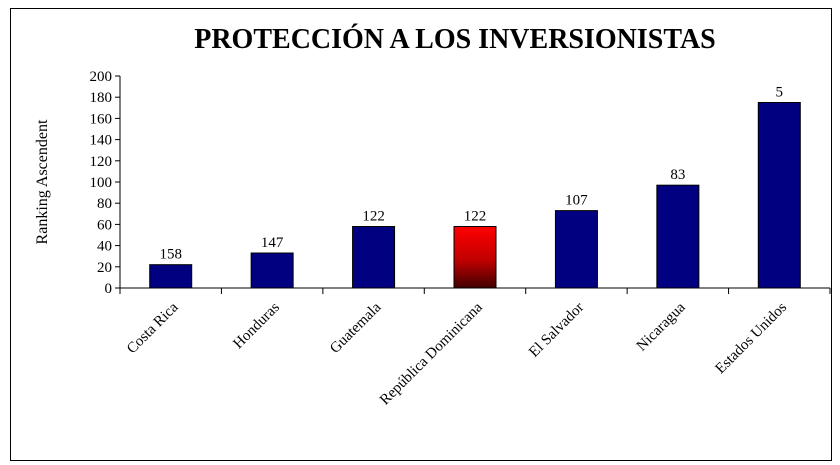 The image size is (840, 465). What do you see at coordinates (101, 77) in the screenshot?
I see `y-tick-label: 200` at bounding box center [101, 77].